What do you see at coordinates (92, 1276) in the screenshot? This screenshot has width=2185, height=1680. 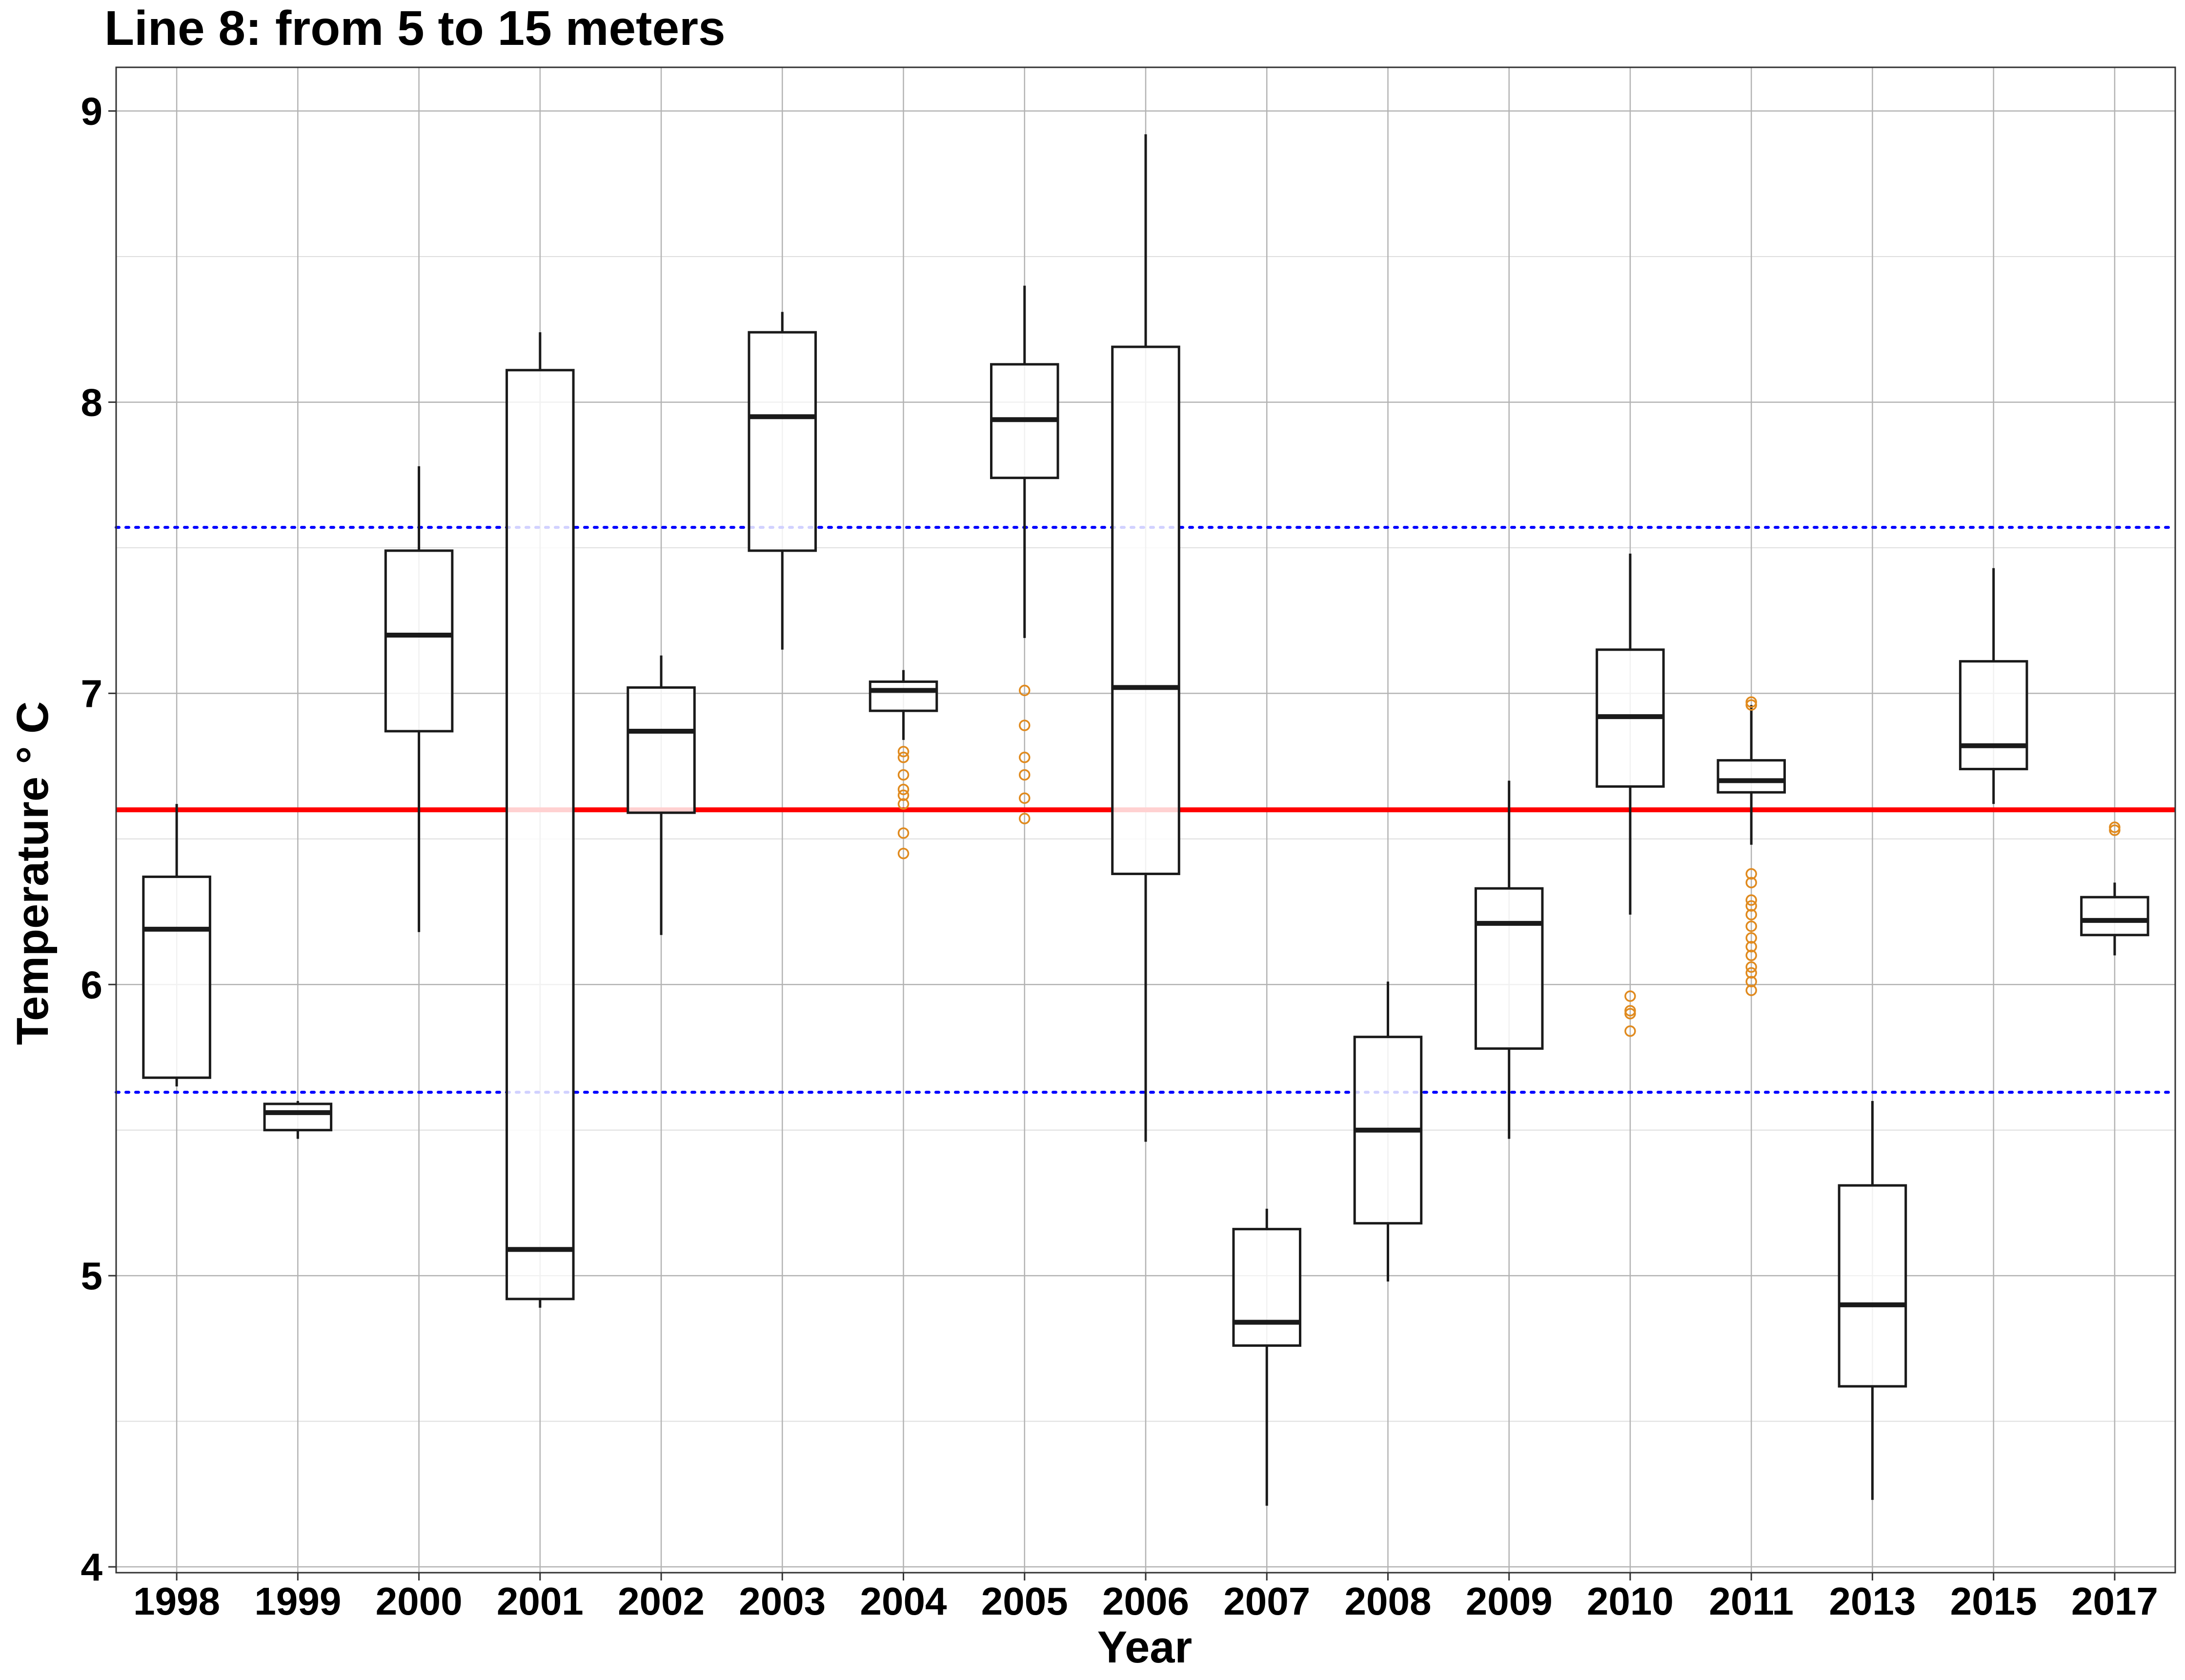 I see `y-tick-label: 5` at bounding box center [92, 1276].